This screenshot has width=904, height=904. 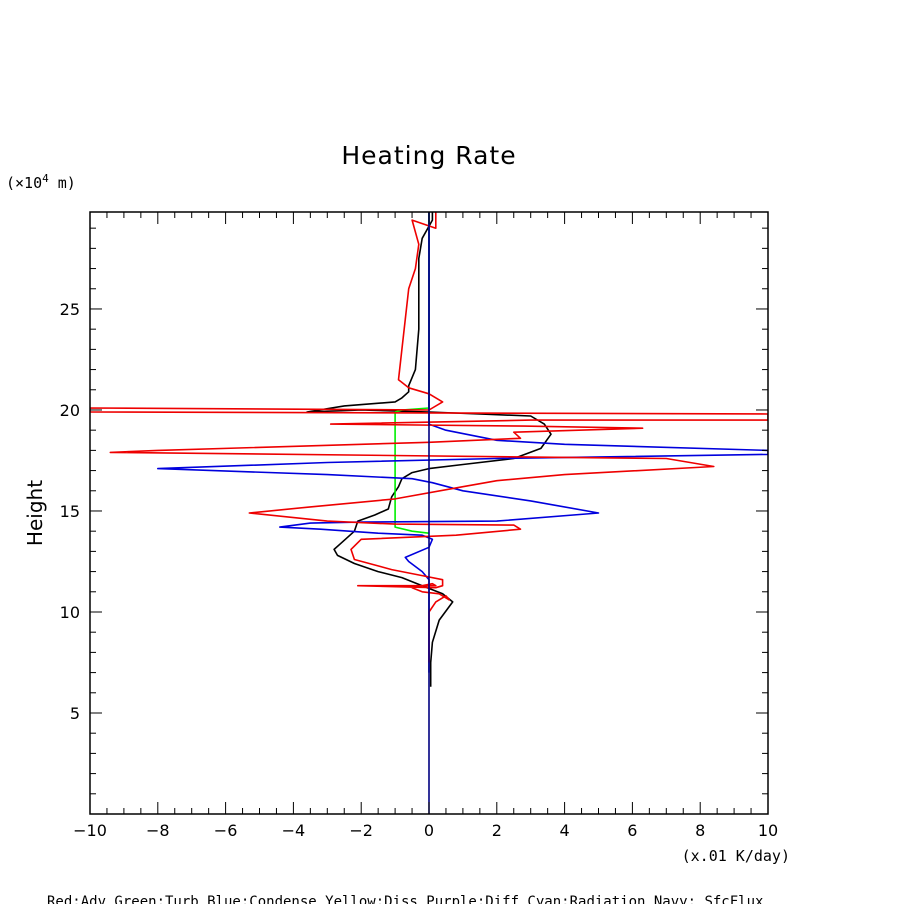 What do you see at coordinates (632, 830) in the screenshot?
I see `x-tick-label: 6` at bounding box center [632, 830].